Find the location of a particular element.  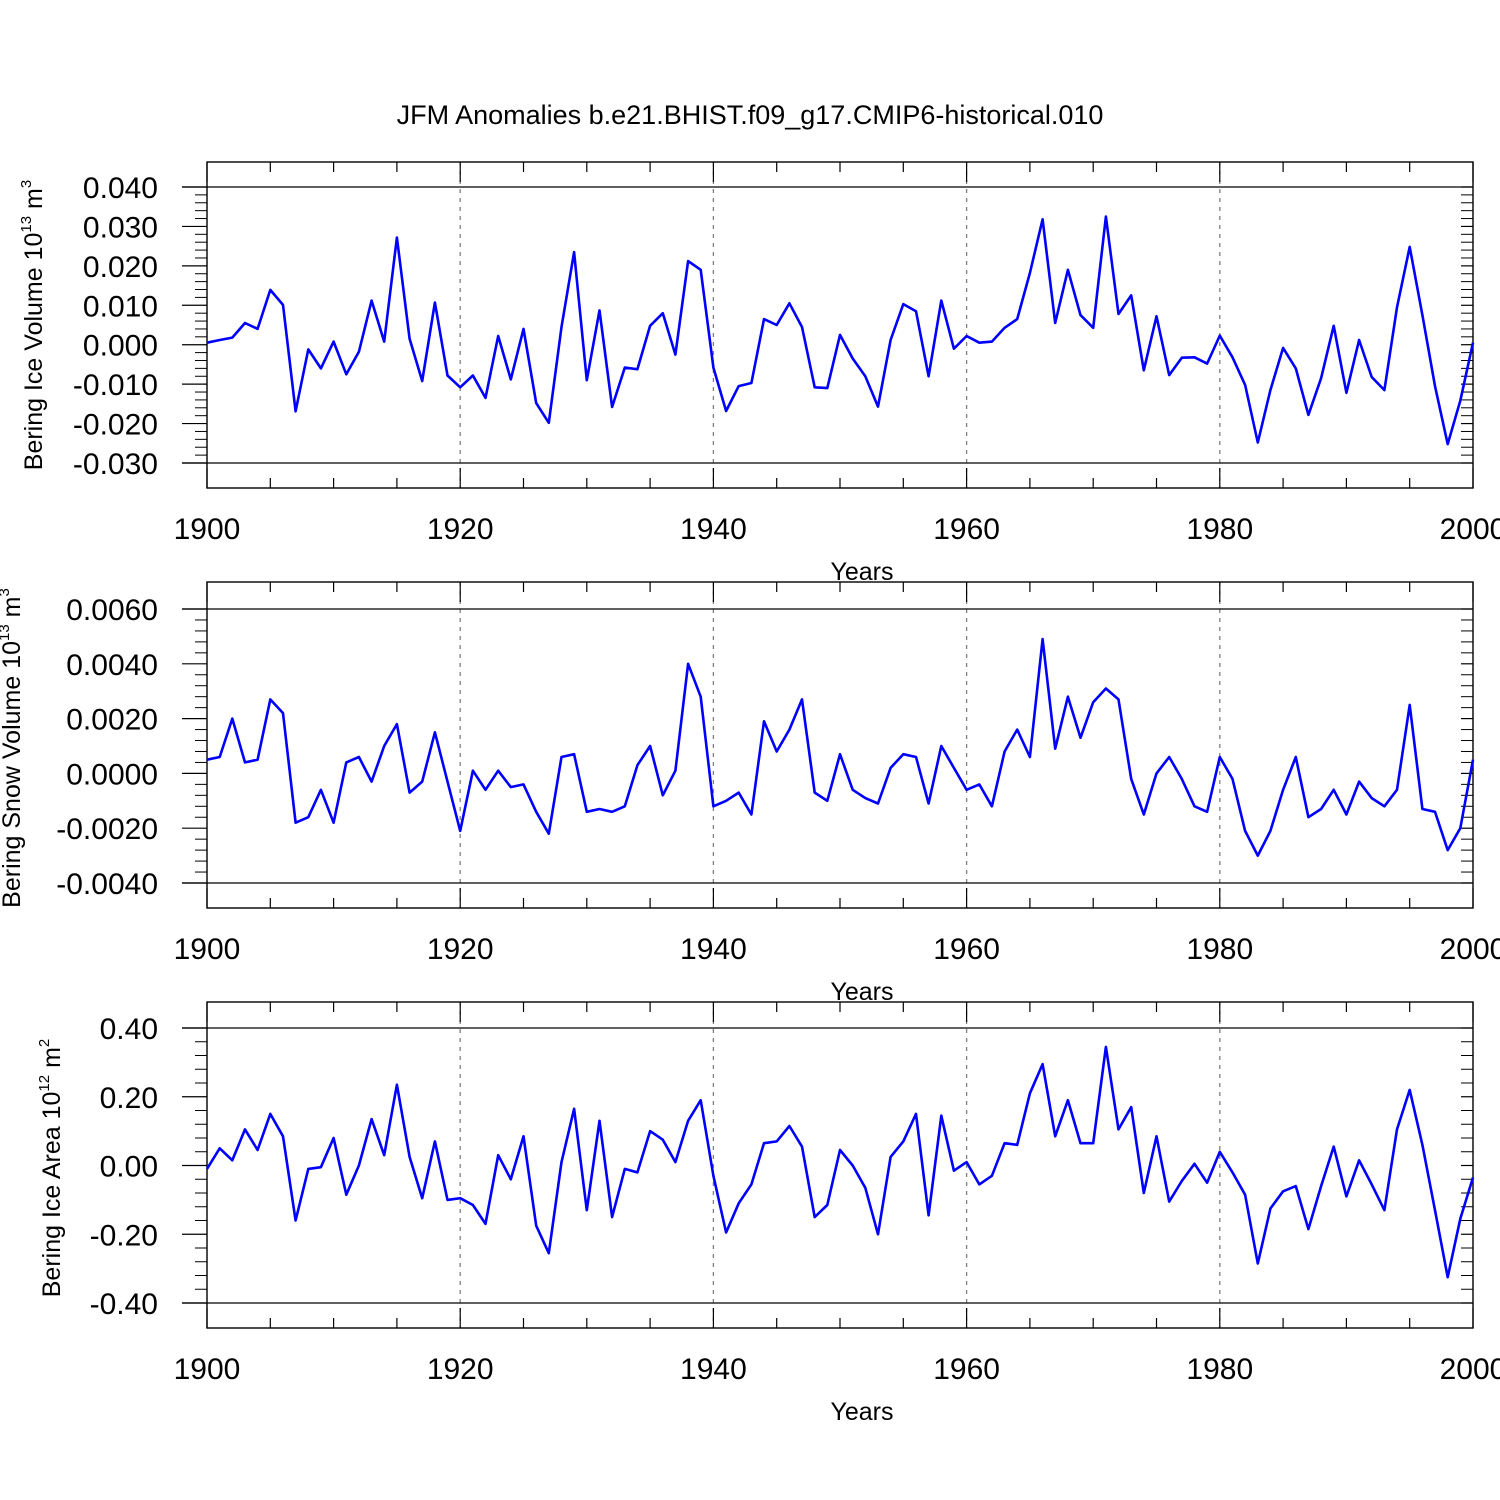

y-tick-label: 0.0060 is located at coordinates (112, 610).